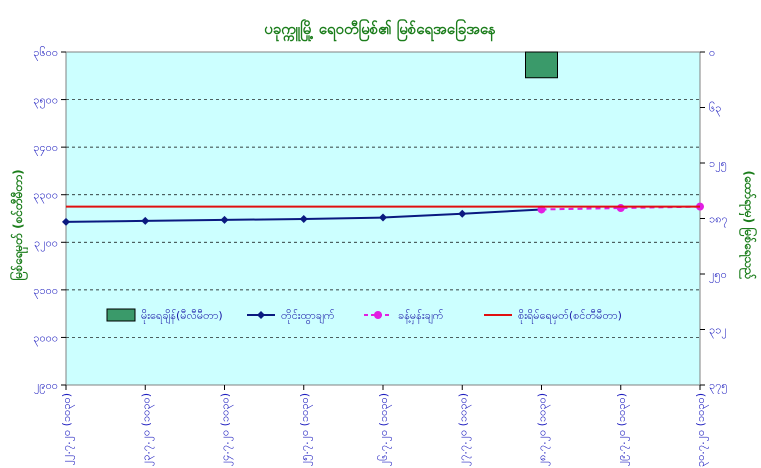  What do you see at coordinates (380, 30) in the screenshot?
I see `chart-title: ပခုက္ကူမြို့ ရေ၀တီမြစ်၏ မြစ်ရေအခြေအနေ` at bounding box center [380, 30].